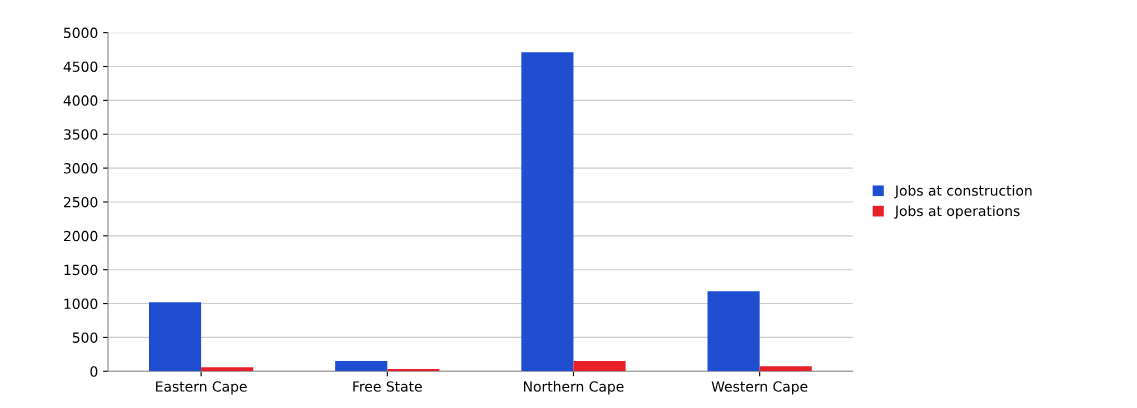  I want to click on legend-label: Jobs at operations, so click(957, 212).